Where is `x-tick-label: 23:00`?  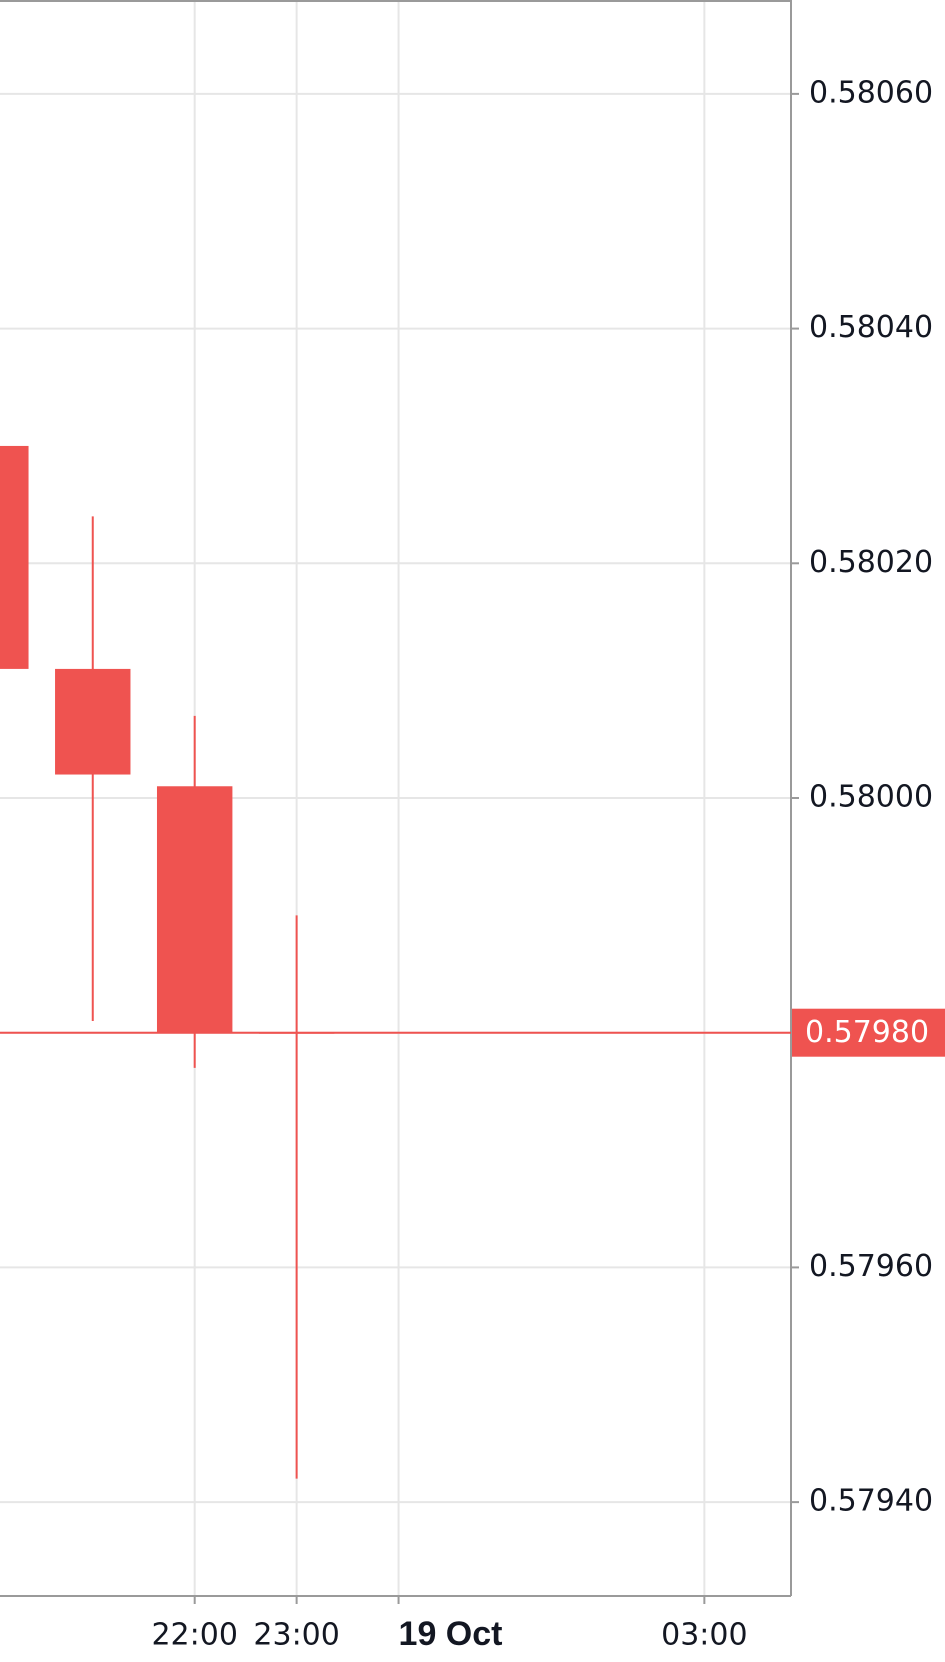
x-tick-label: 23:00 is located at coordinates (296, 1635).